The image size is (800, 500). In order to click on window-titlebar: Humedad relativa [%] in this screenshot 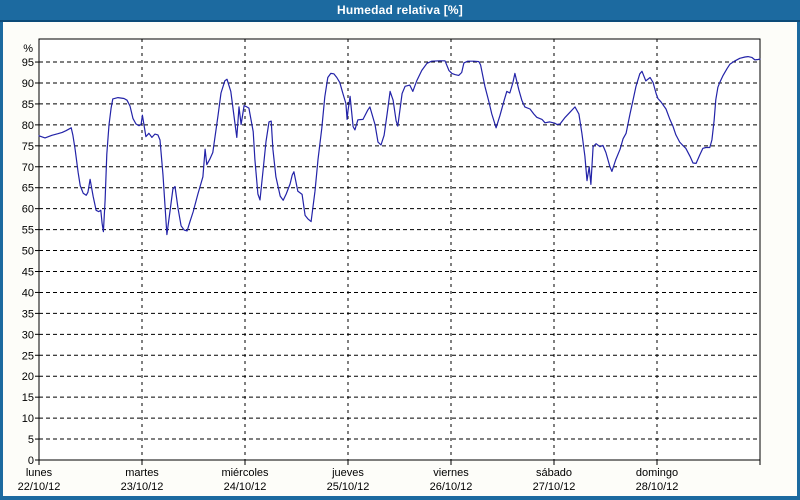, I will do `click(400, 11)`.